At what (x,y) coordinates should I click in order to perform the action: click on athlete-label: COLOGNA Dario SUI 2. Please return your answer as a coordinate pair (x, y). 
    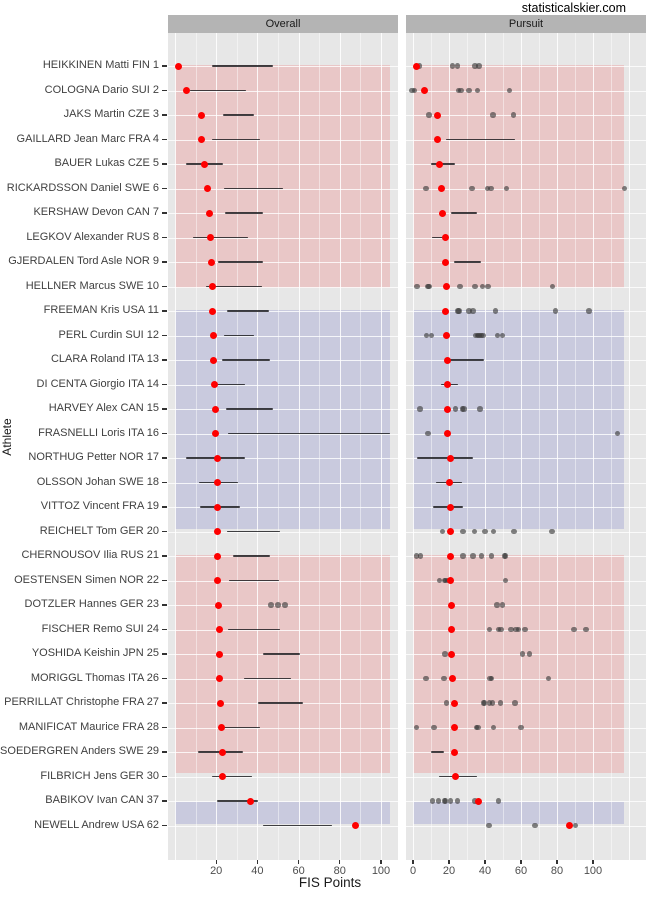
    Looking at the image, I should click on (101, 89).